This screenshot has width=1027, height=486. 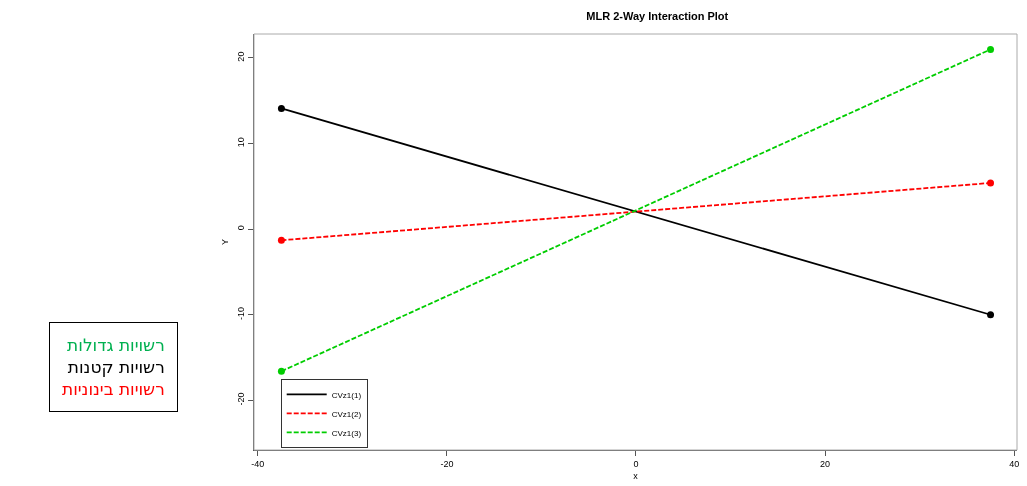 I want to click on chart-title: MLR 2-Way Interaction Plot, so click(x=657, y=15).